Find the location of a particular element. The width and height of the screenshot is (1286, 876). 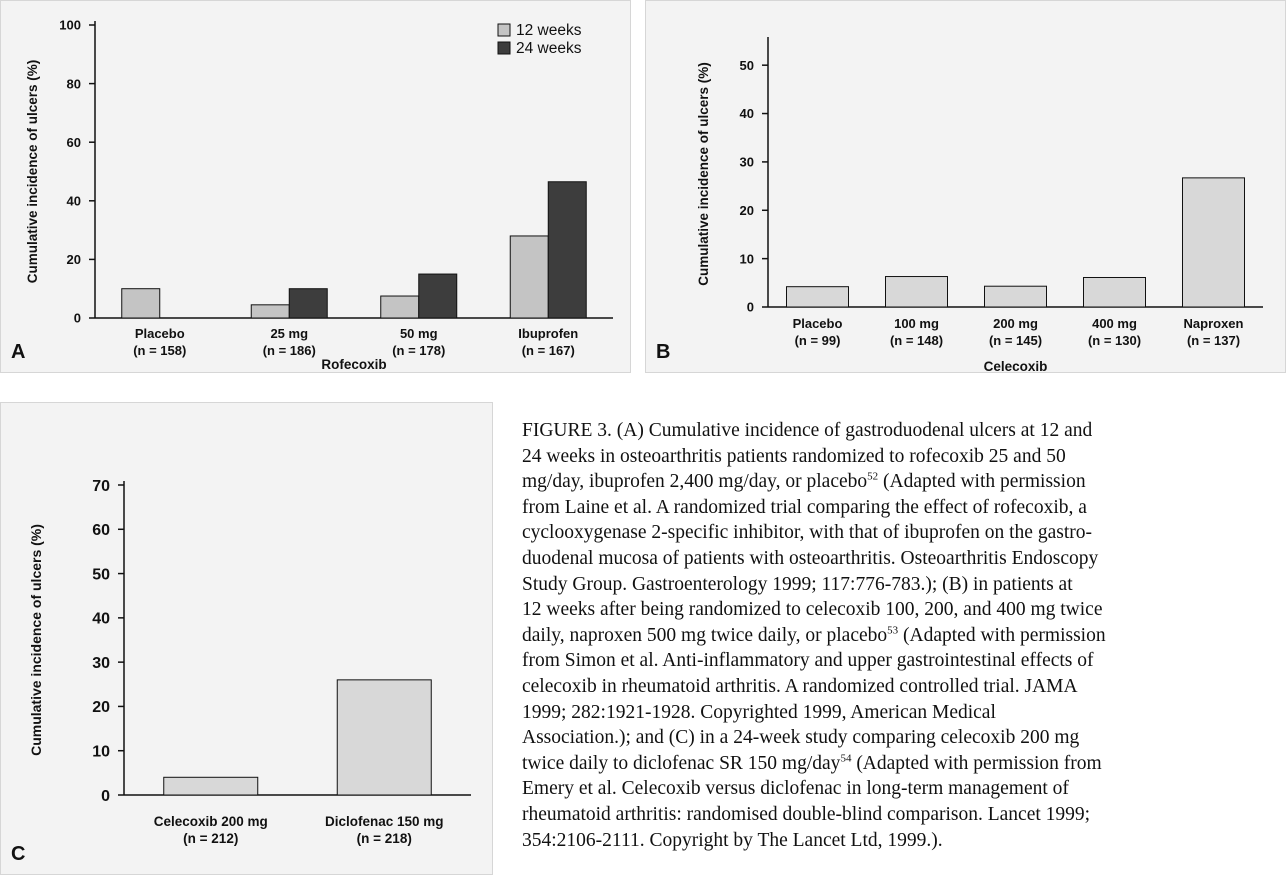

x-tick-sample-size: (n = 145) is located at coordinates (1015, 340).